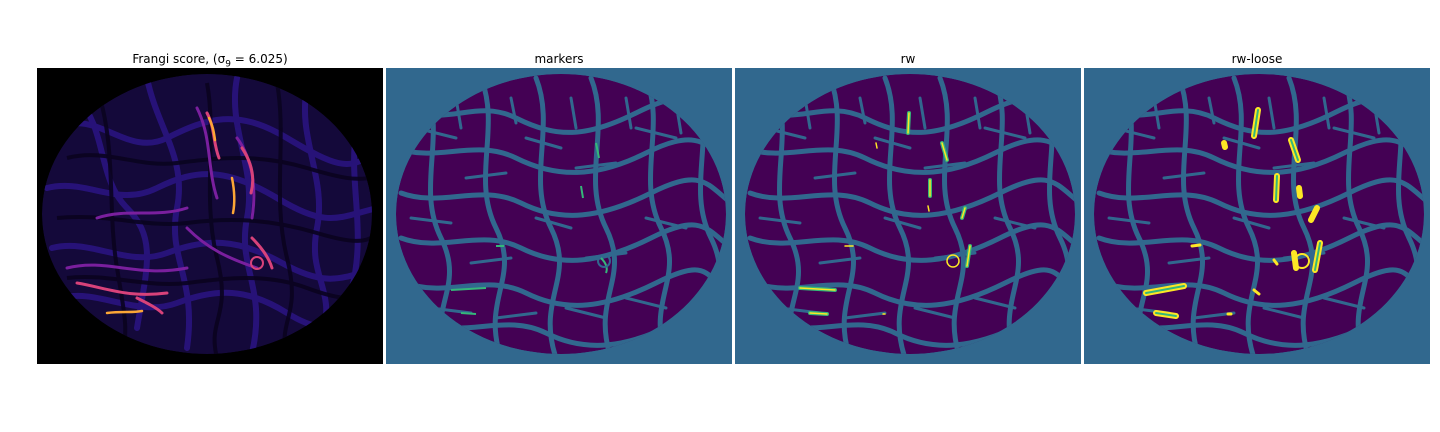 Image resolution: width=1440 pixels, height=432 pixels. Describe the element at coordinates (908, 59) in the screenshot. I see `rw-title: rw` at that location.